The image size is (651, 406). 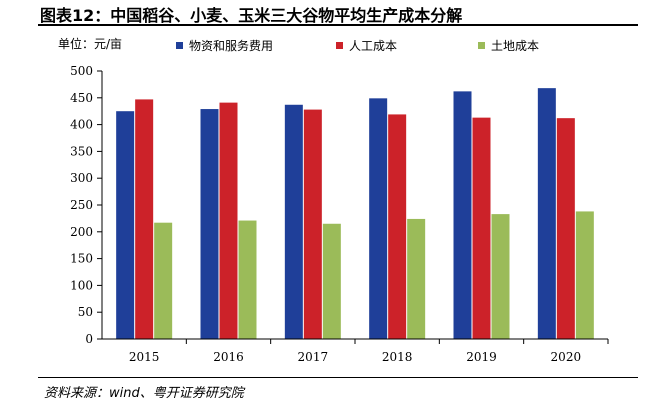 I want to click on y-tick-label: 300, so click(x=81, y=178).